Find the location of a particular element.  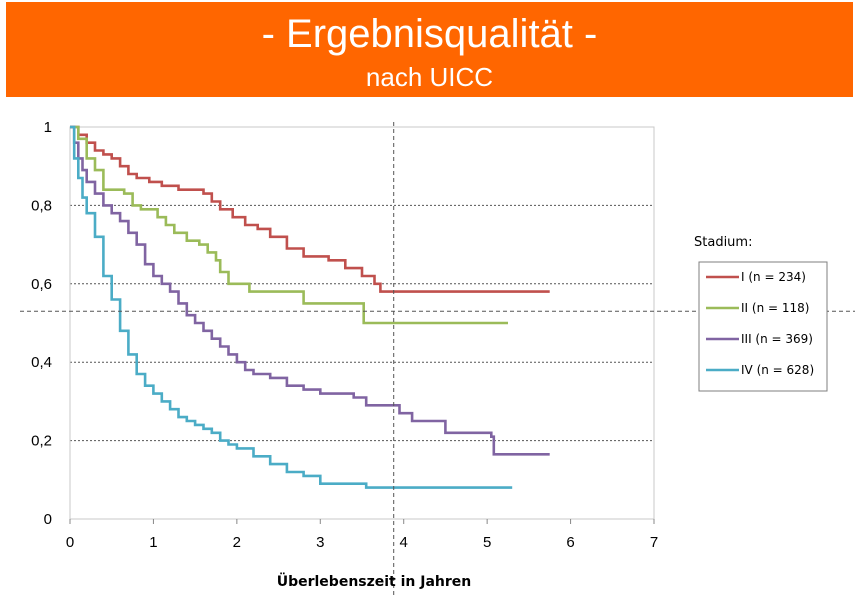

y-tick-label: 0,2 is located at coordinates (41, 441).